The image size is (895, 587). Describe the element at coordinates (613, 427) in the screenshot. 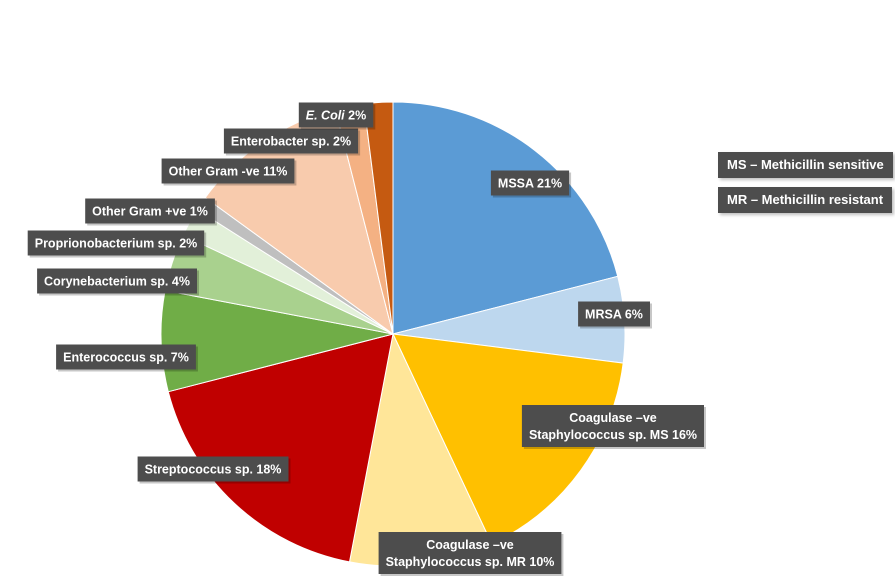

I see `slice-label: Coagulase –ve Staphylococcus sp. MS 16%` at that location.